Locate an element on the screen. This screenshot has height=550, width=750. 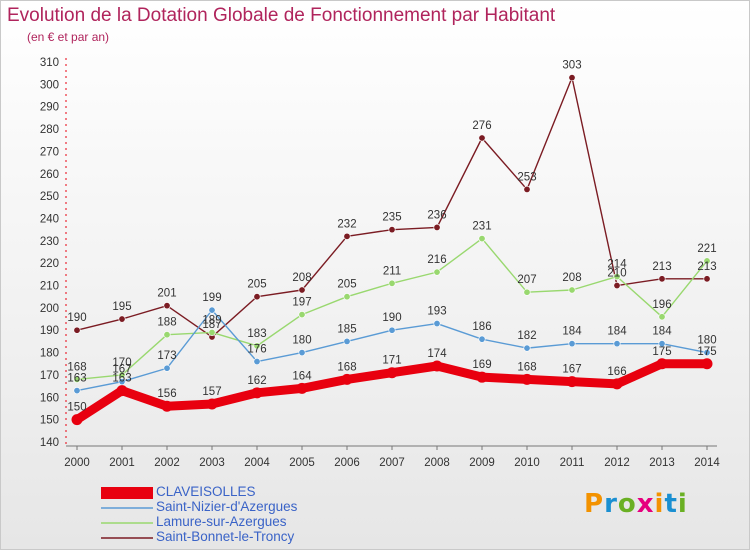
y-tick-label: 170 is located at coordinates (49, 376).